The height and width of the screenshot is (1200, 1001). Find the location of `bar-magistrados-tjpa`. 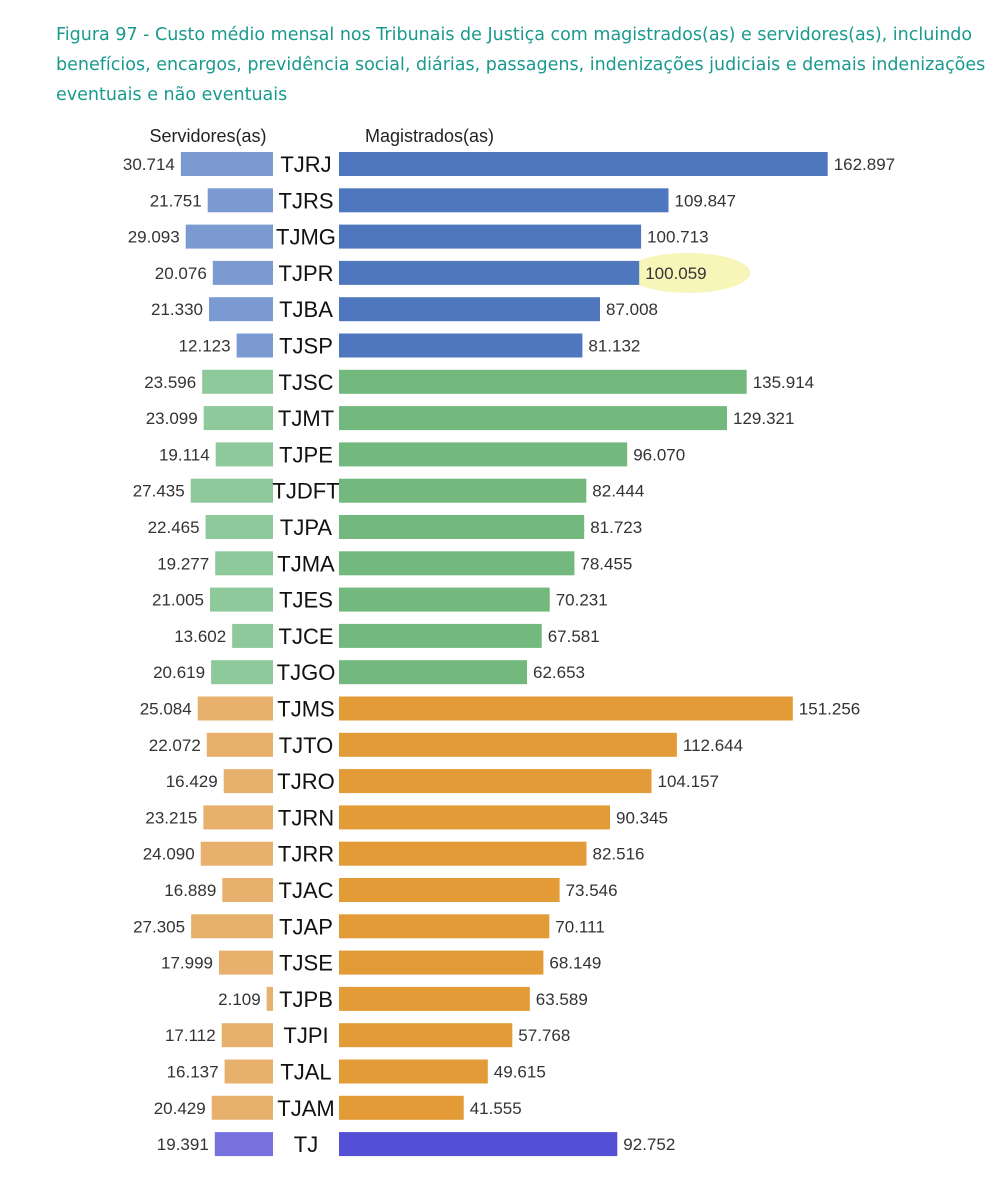

bar-magistrados-tjpa is located at coordinates (462, 527).